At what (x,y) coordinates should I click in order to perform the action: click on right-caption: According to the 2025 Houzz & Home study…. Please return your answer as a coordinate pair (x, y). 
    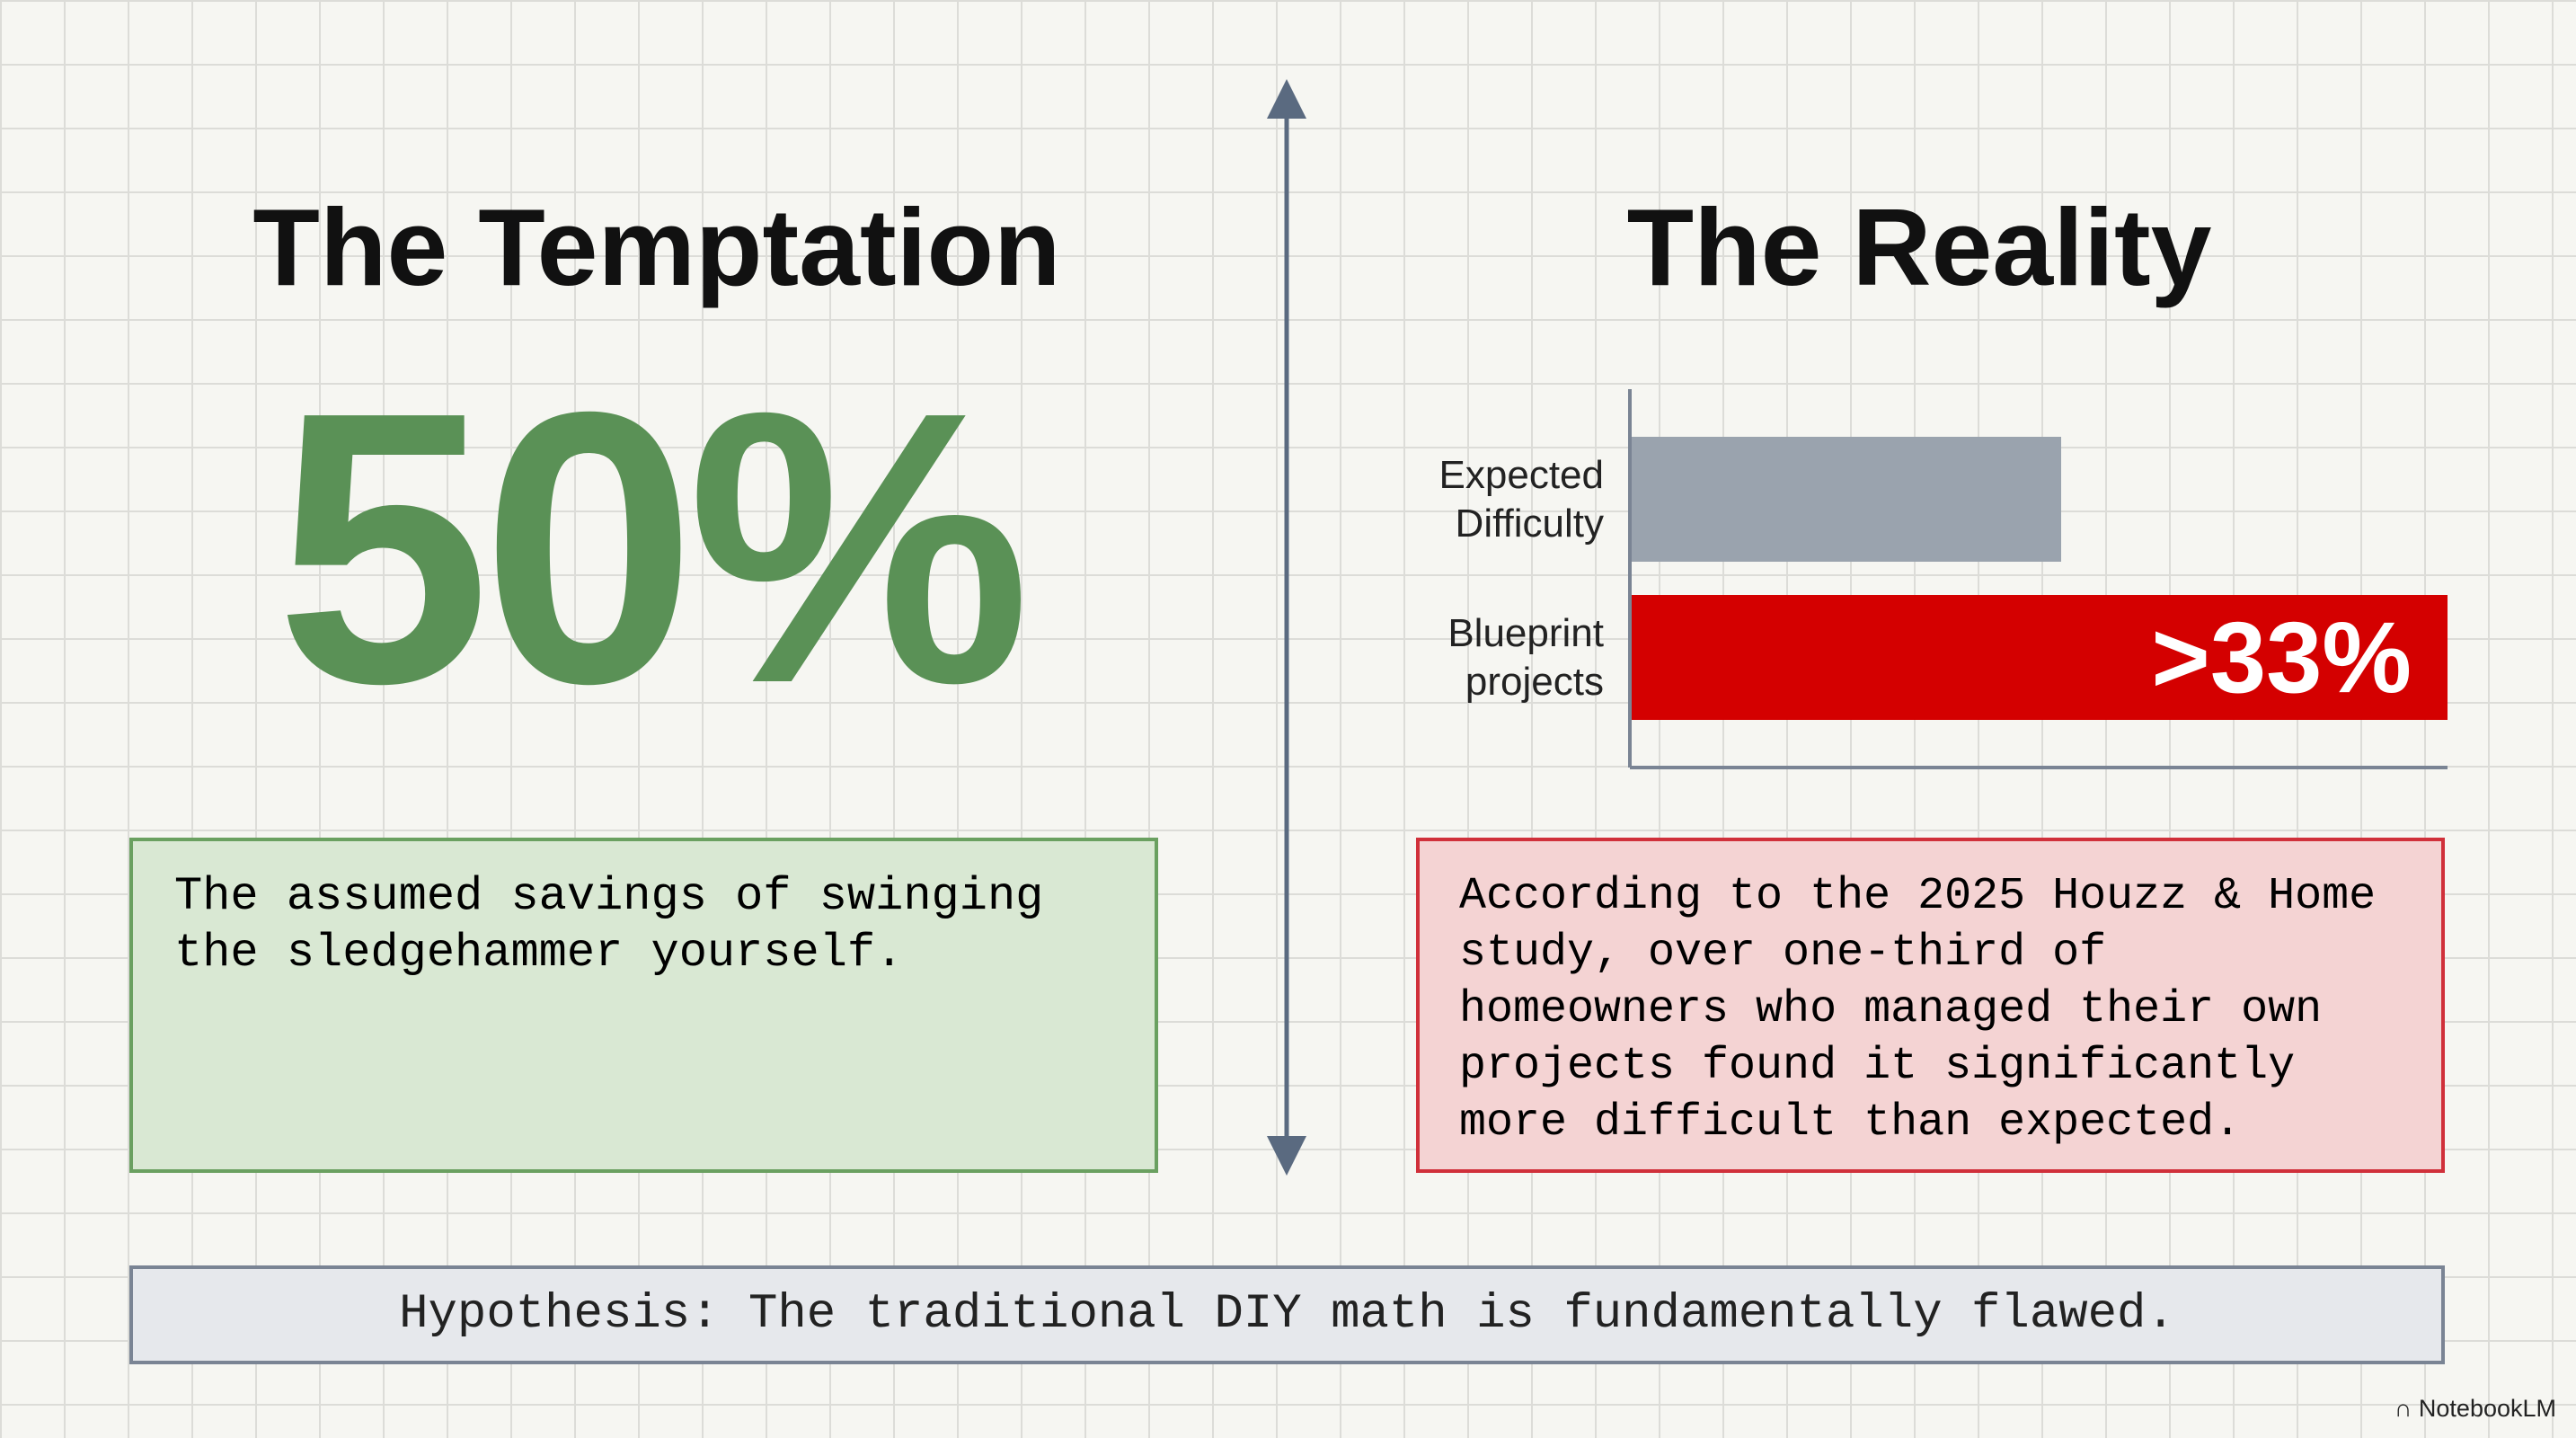
    Looking at the image, I should click on (1918, 1010).